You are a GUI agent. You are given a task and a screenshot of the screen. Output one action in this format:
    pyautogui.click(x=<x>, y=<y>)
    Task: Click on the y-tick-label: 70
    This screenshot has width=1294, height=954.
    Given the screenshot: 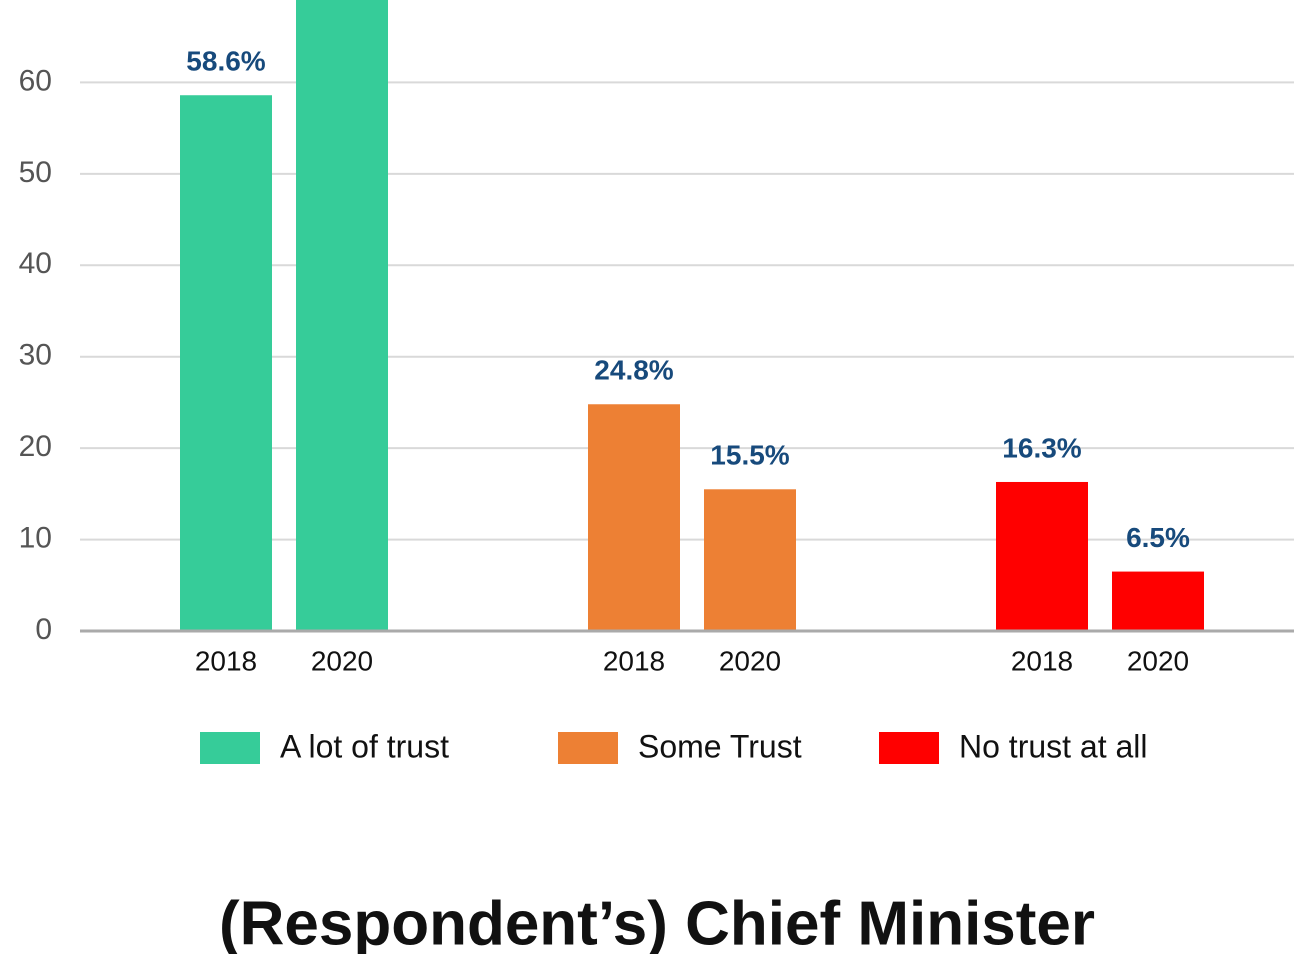 What is the action you would take?
    pyautogui.click(x=35, y=3)
    